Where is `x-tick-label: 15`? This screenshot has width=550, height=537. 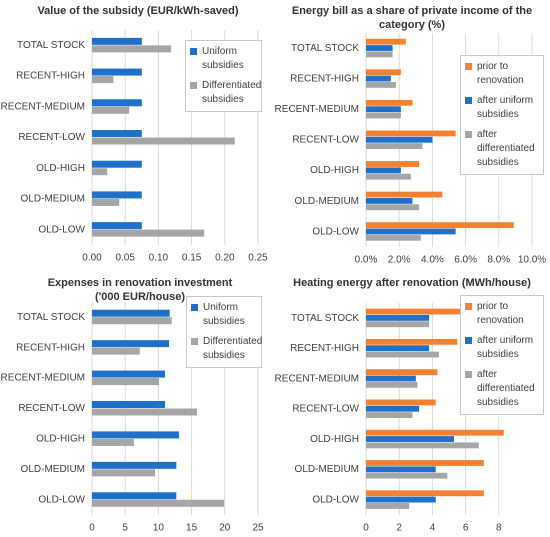 x-tick-label: 15 is located at coordinates (192, 528).